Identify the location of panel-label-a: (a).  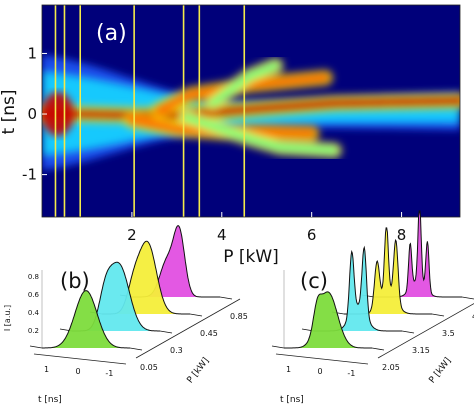
(111, 33).